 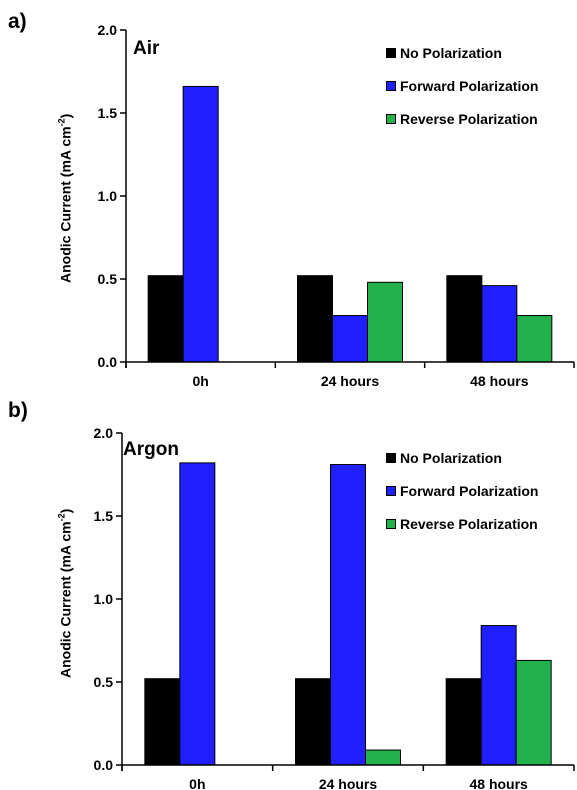 I want to click on chart-subtitle: Argon, so click(x=151, y=449).